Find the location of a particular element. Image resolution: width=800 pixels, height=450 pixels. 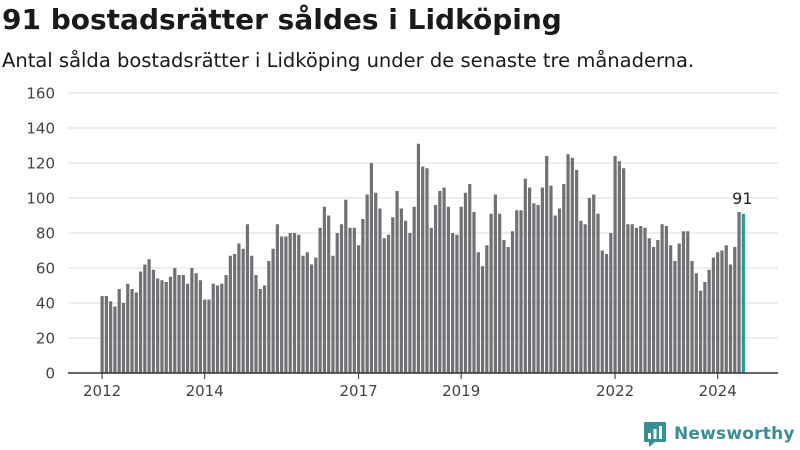

y-tick-label: 20 is located at coordinates (45, 339).